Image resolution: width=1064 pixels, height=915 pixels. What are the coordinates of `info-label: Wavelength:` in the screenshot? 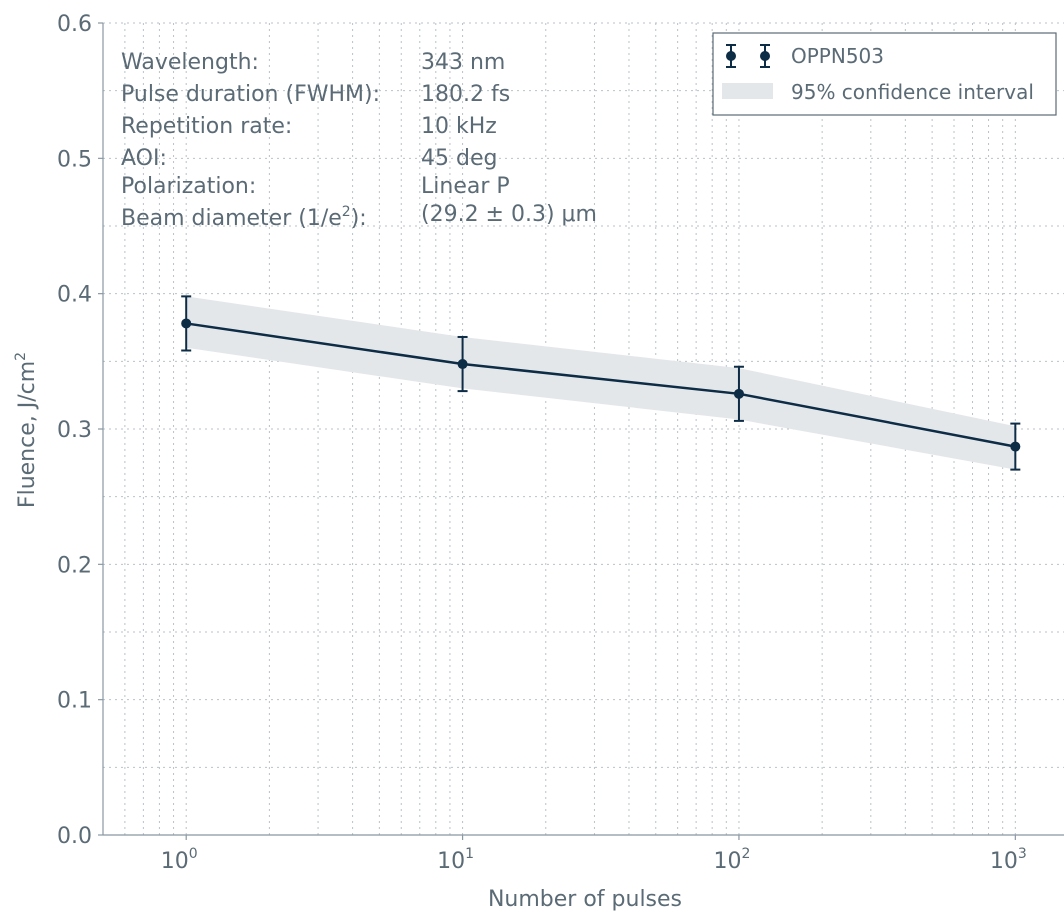 It's located at (190, 62).